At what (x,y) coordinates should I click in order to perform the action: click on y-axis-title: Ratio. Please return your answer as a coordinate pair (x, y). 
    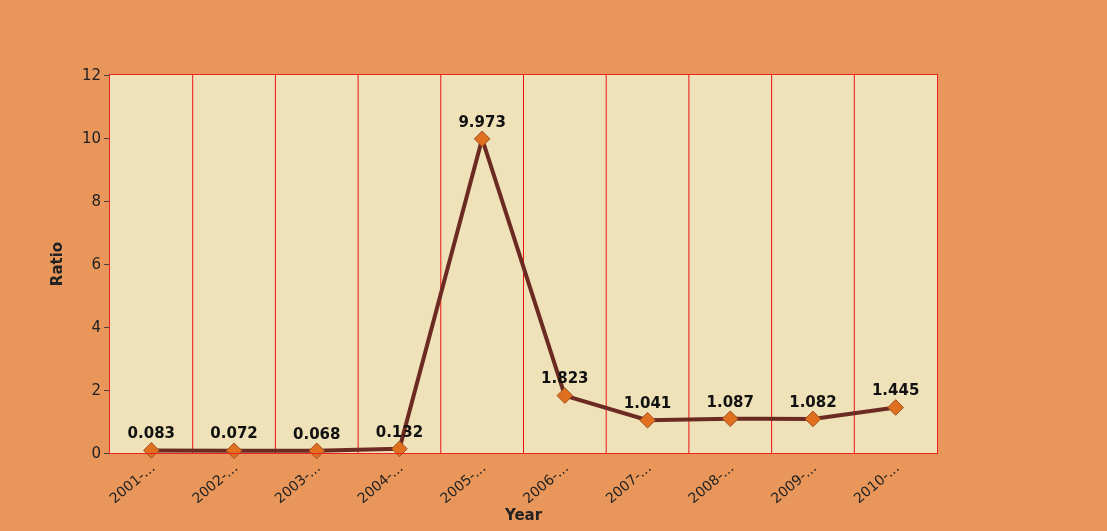
    Looking at the image, I should click on (57, 264).